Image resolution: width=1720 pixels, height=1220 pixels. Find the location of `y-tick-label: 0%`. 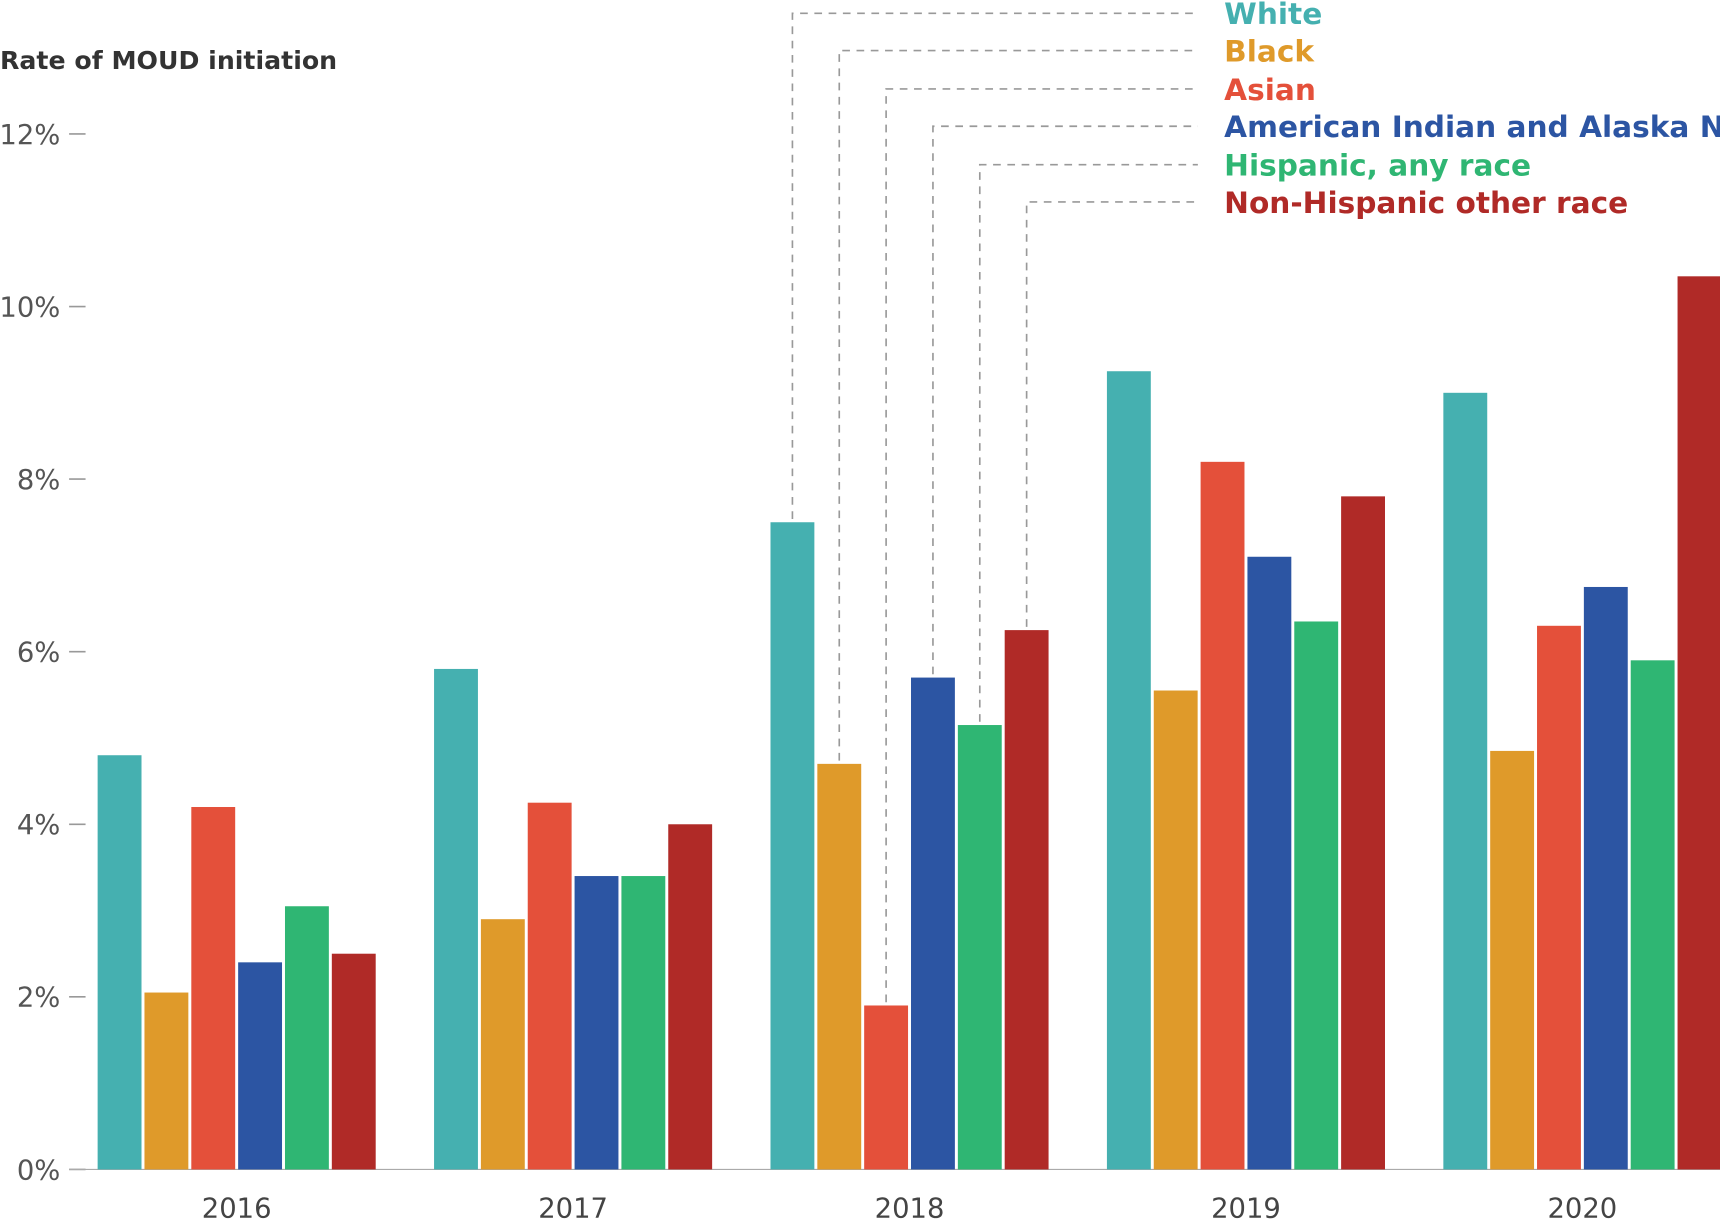

y-tick-label: 0% is located at coordinates (38, 1170).